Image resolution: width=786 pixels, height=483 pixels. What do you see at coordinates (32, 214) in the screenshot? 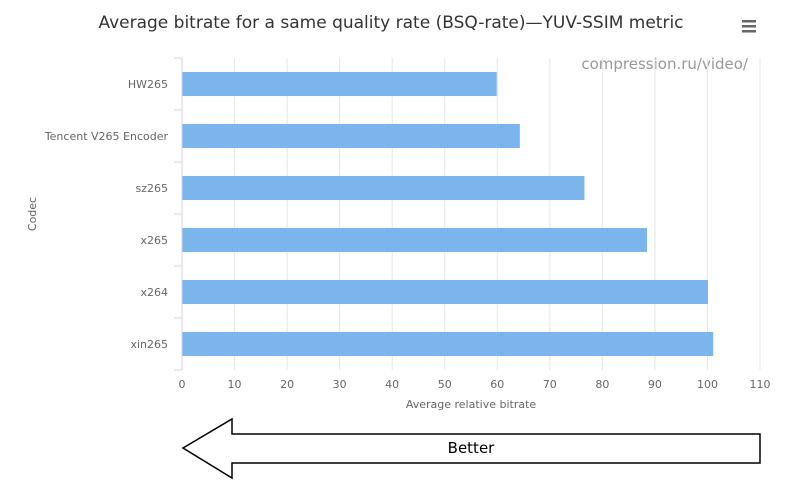
I see `y-axis-title: Codec` at bounding box center [32, 214].